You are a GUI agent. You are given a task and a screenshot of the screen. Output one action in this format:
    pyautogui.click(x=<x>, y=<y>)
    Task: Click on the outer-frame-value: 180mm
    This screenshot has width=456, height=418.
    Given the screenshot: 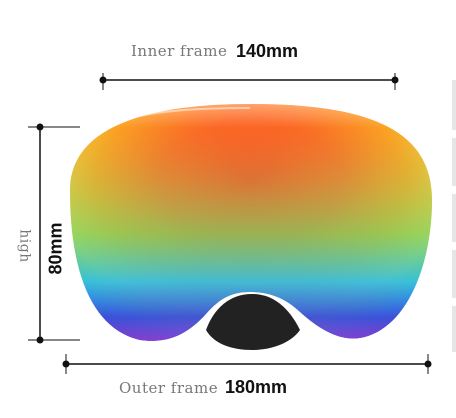 What is the action you would take?
    pyautogui.click(x=256, y=387)
    